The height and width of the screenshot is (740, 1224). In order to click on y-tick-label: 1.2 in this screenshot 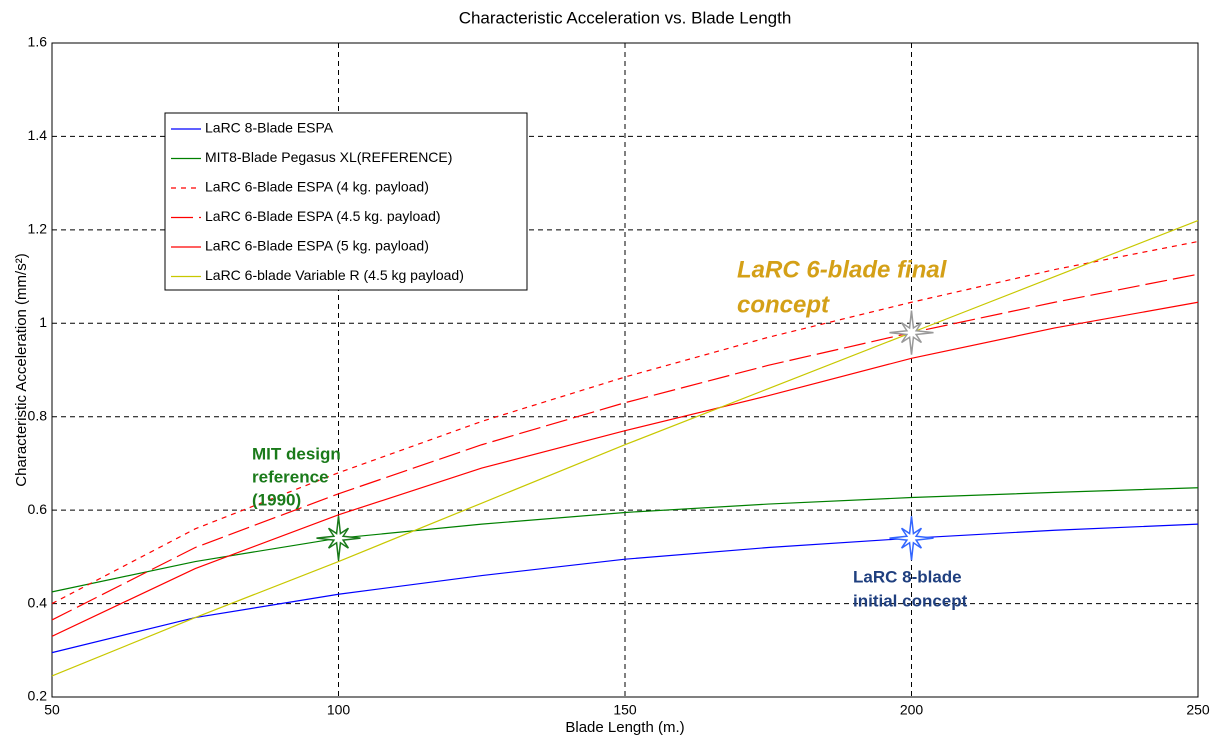, I will do `click(38, 229)`.